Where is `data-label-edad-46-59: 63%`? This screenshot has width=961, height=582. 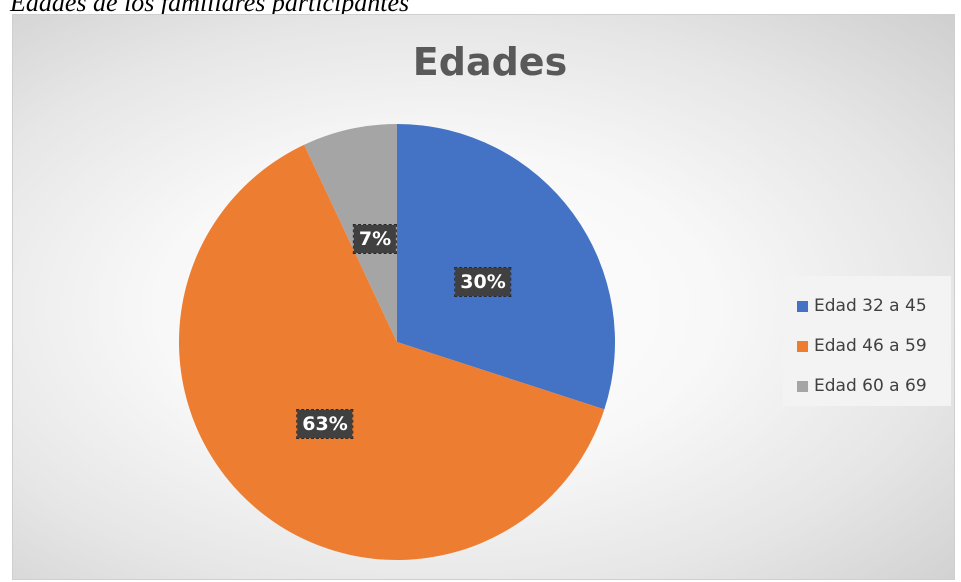 data-label-edad-46-59: 63% is located at coordinates (325, 424).